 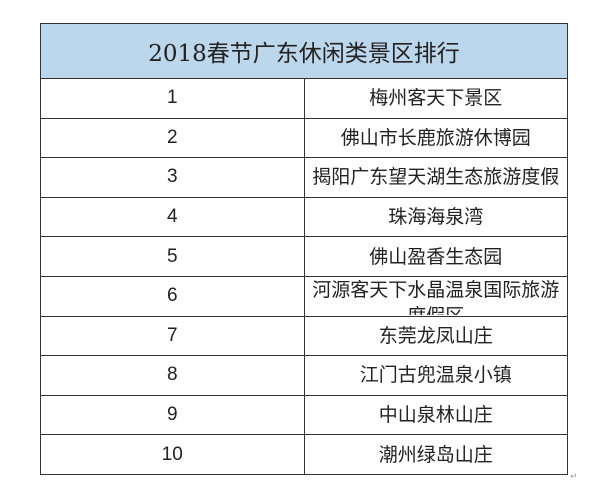 I want to click on table-row: 7 东莞龙凤山庄, so click(x=304, y=336).